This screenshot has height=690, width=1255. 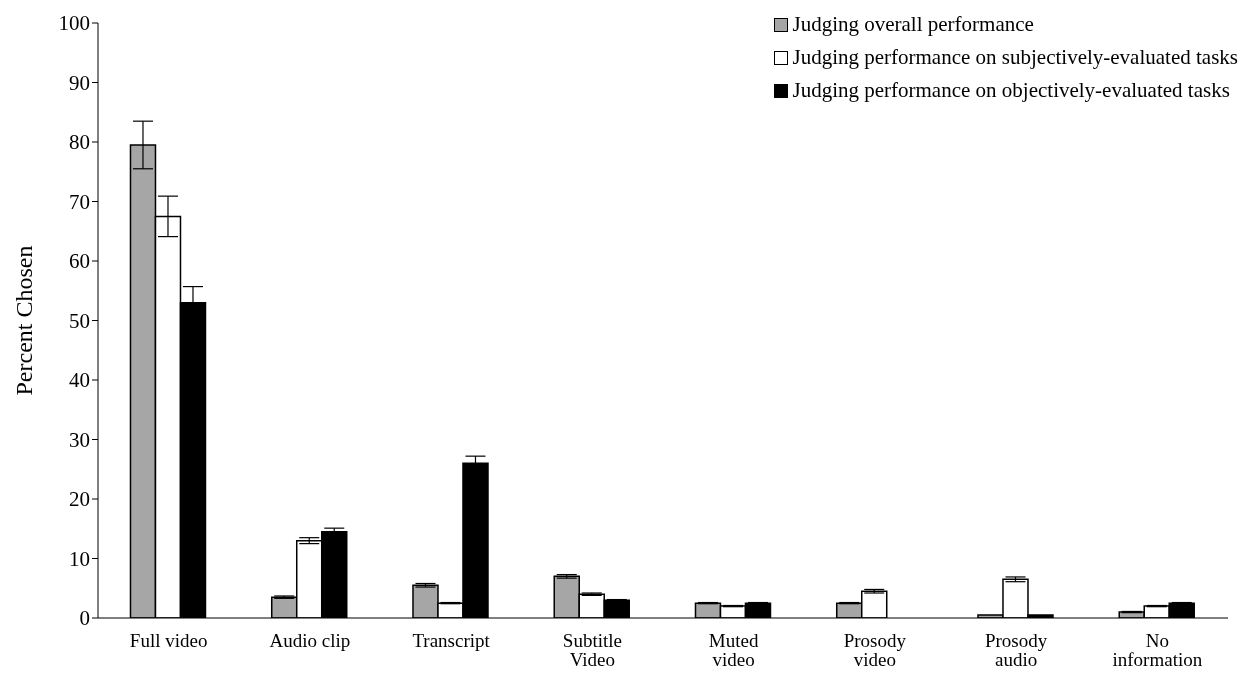 What do you see at coordinates (913, 24) in the screenshot?
I see `legend-label: Judging overall performance` at bounding box center [913, 24].